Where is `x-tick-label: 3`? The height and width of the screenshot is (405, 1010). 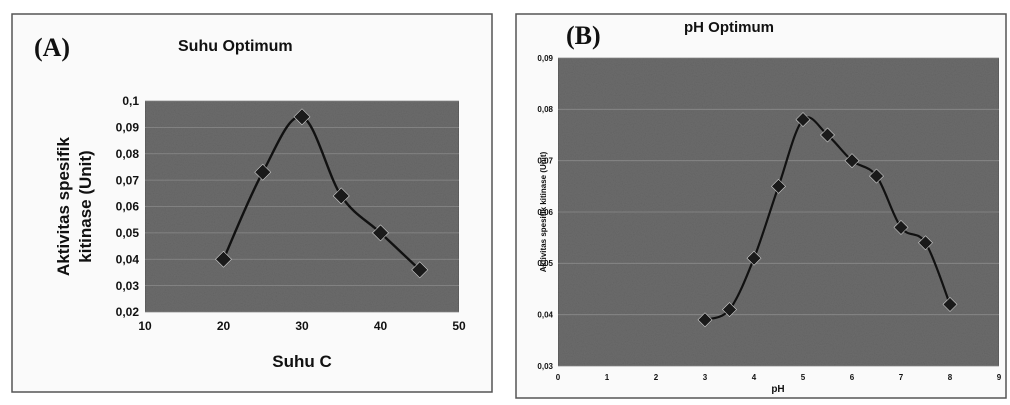 x-tick-label: 3 is located at coordinates (705, 377).